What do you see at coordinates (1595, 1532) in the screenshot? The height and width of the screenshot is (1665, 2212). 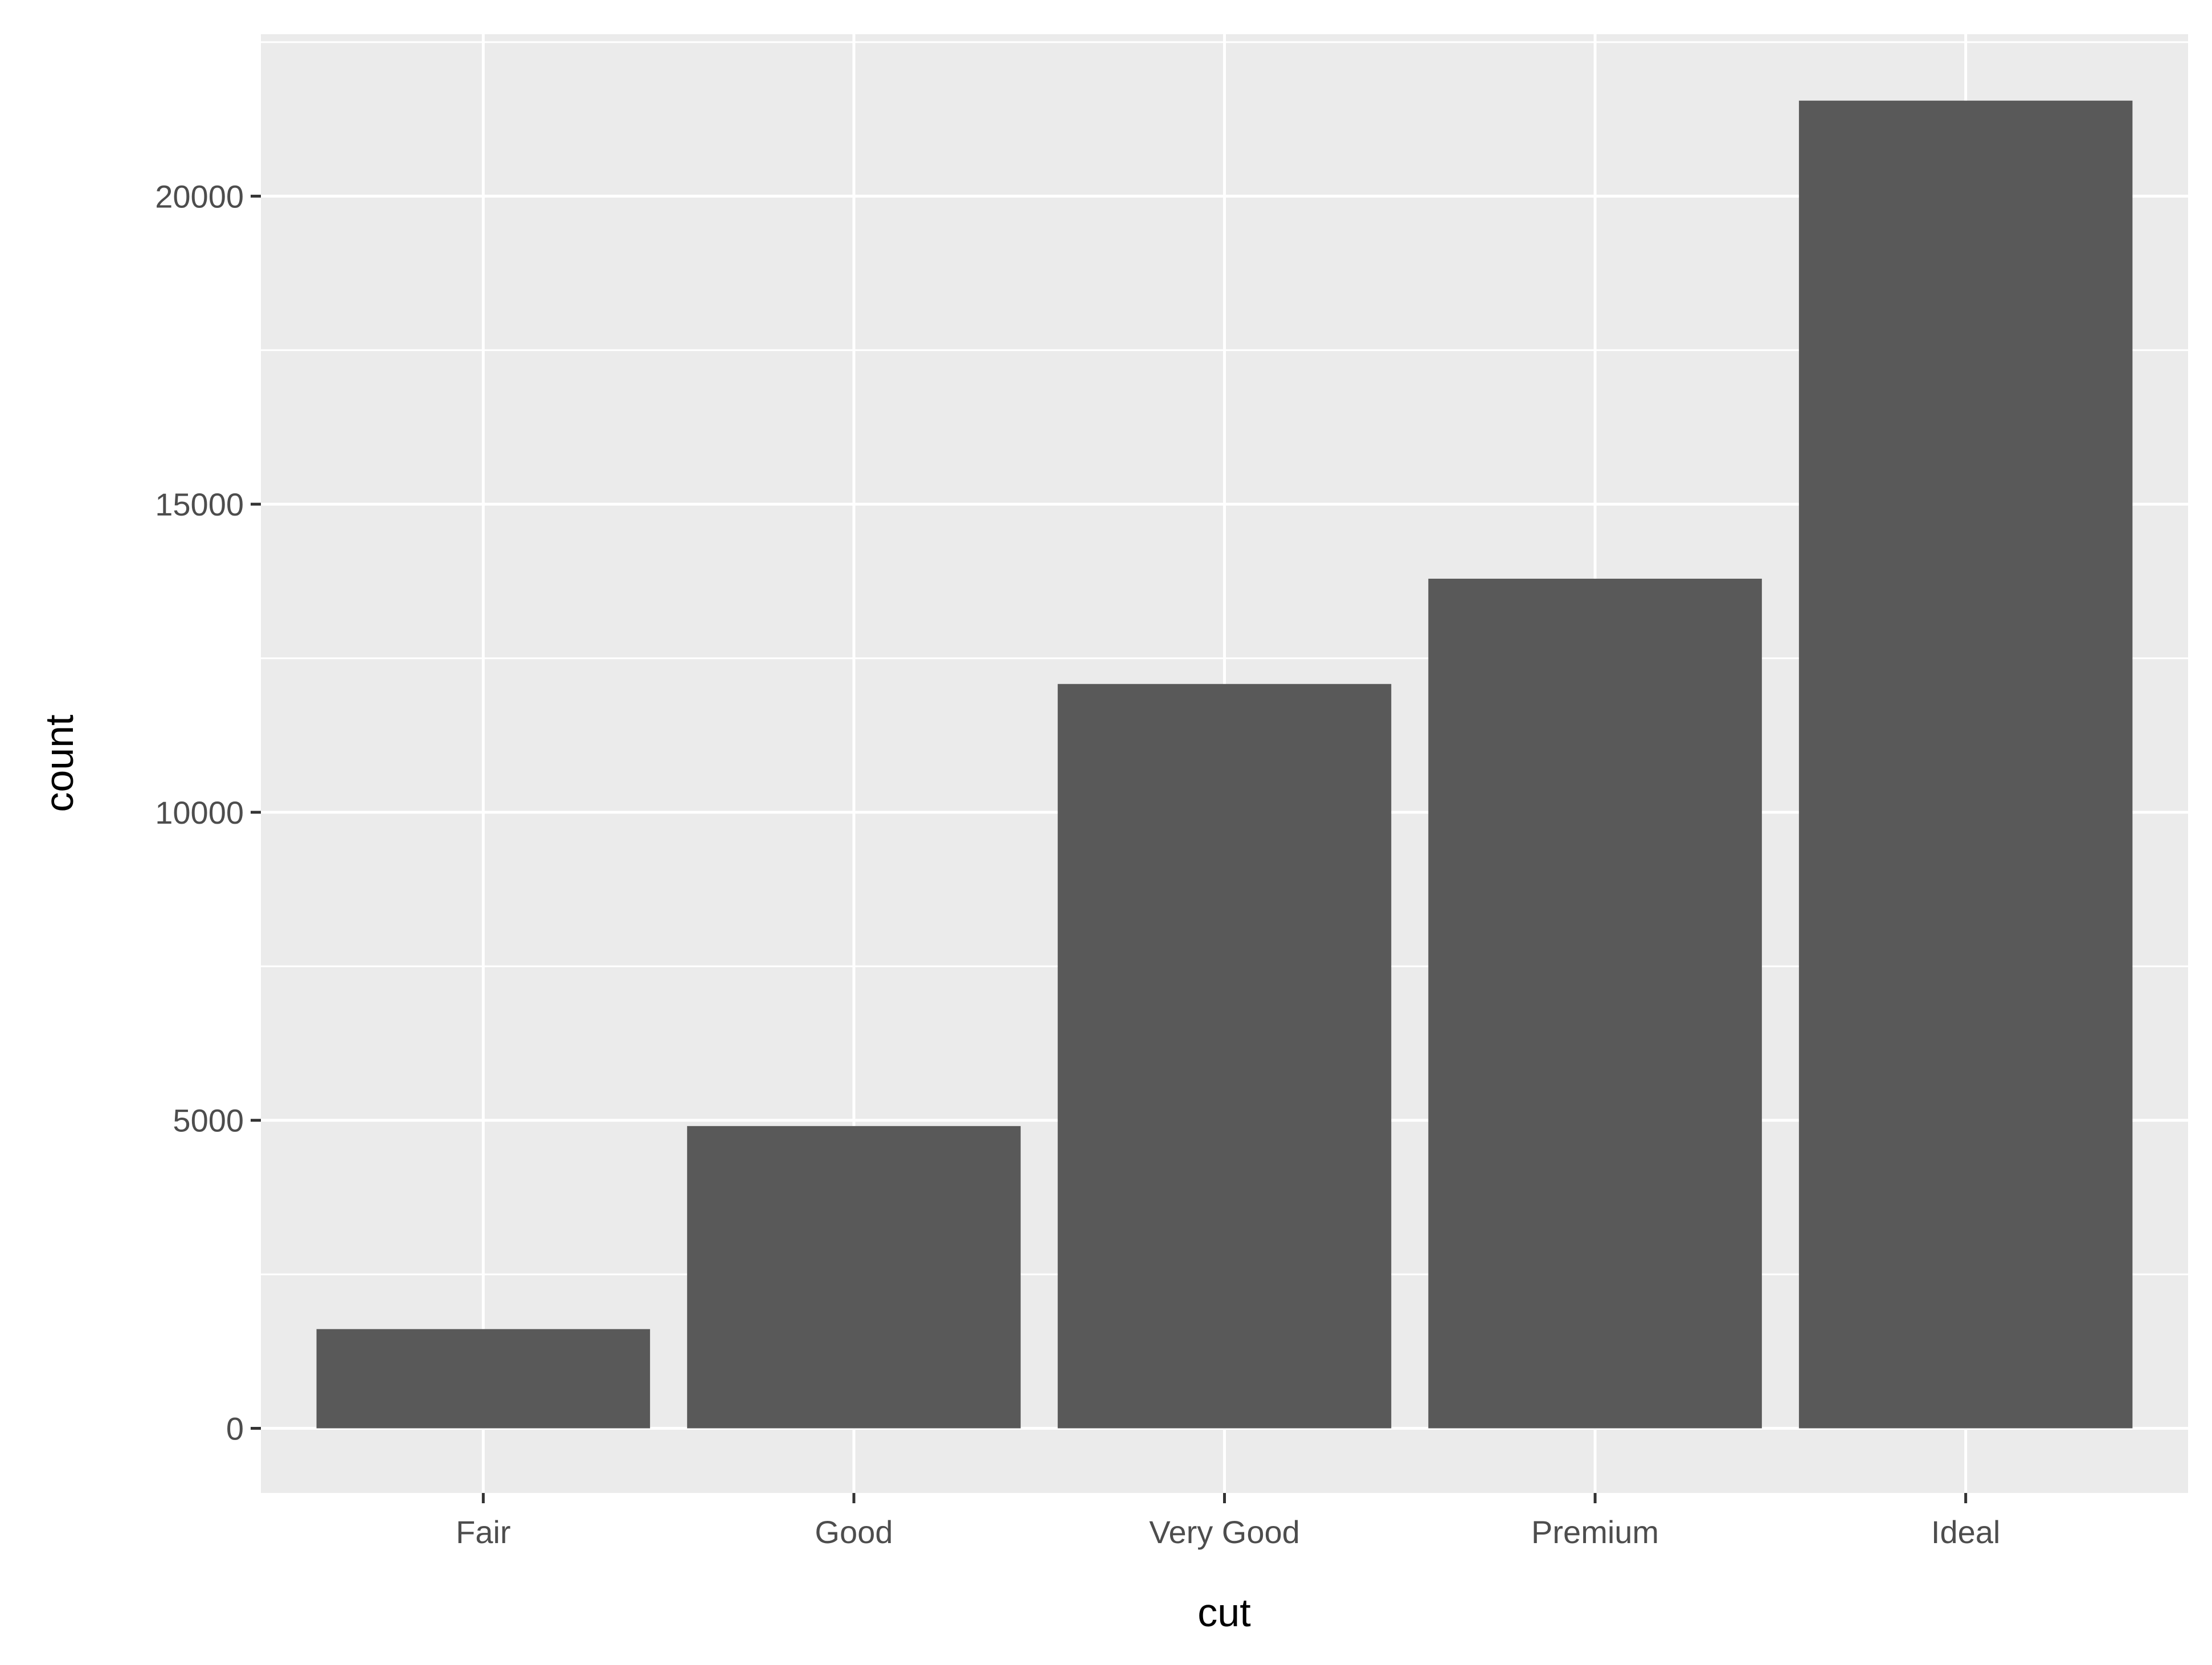 I see `x-tick-label: Premium` at bounding box center [1595, 1532].